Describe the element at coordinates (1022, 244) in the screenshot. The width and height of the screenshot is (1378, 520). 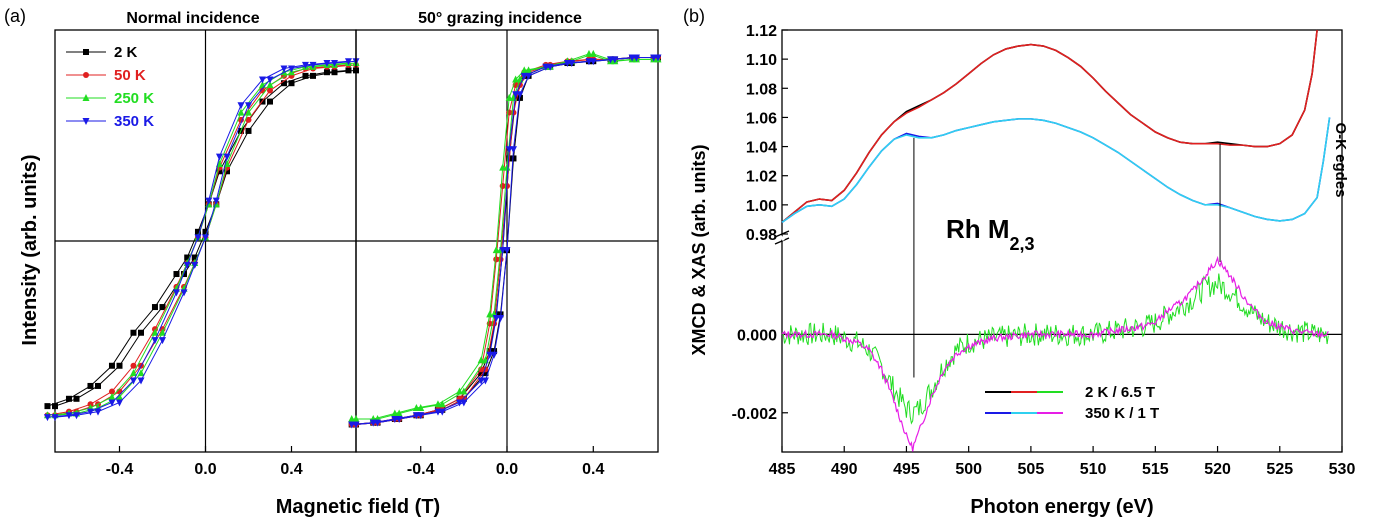
I see `rh-m-subscript: 2,3` at that location.